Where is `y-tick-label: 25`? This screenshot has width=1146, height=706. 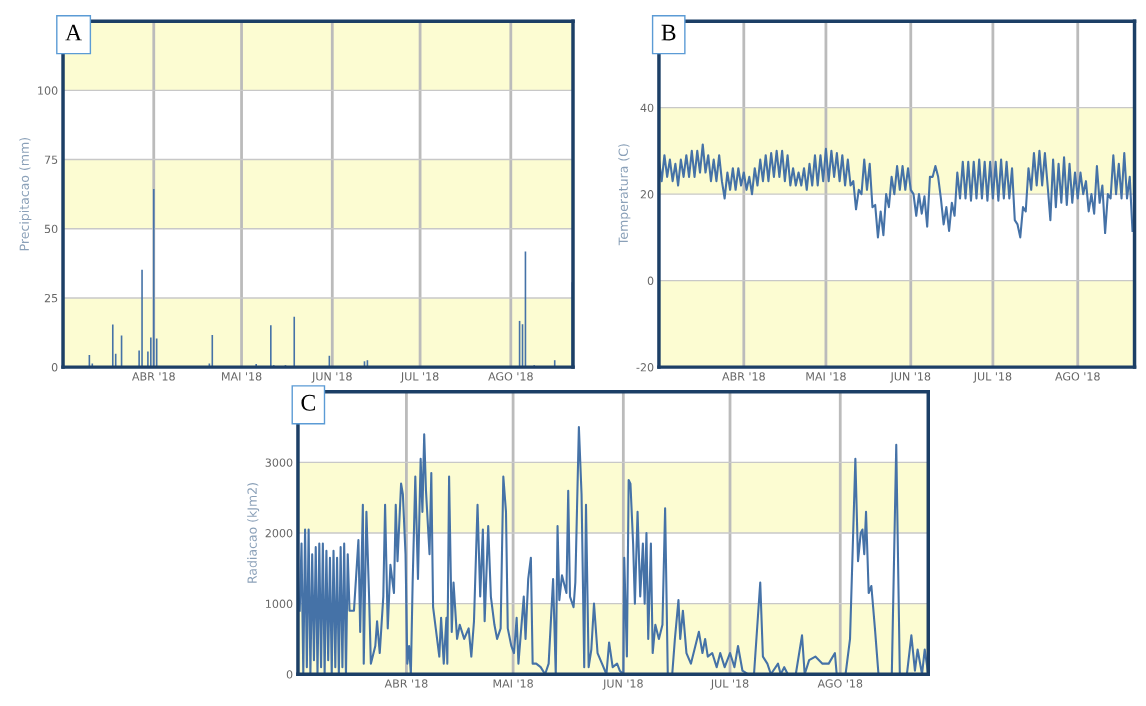
y-tick-label: 25 is located at coordinates (51, 298).